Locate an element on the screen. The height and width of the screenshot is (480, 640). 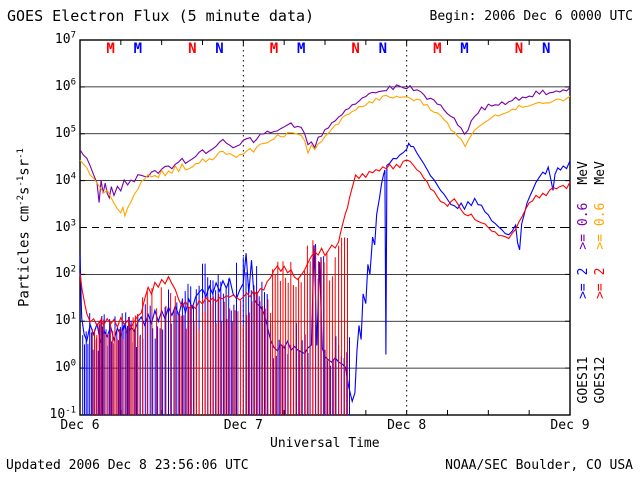
y-tick-label-1e2: 10² is located at coordinates (65, 273).